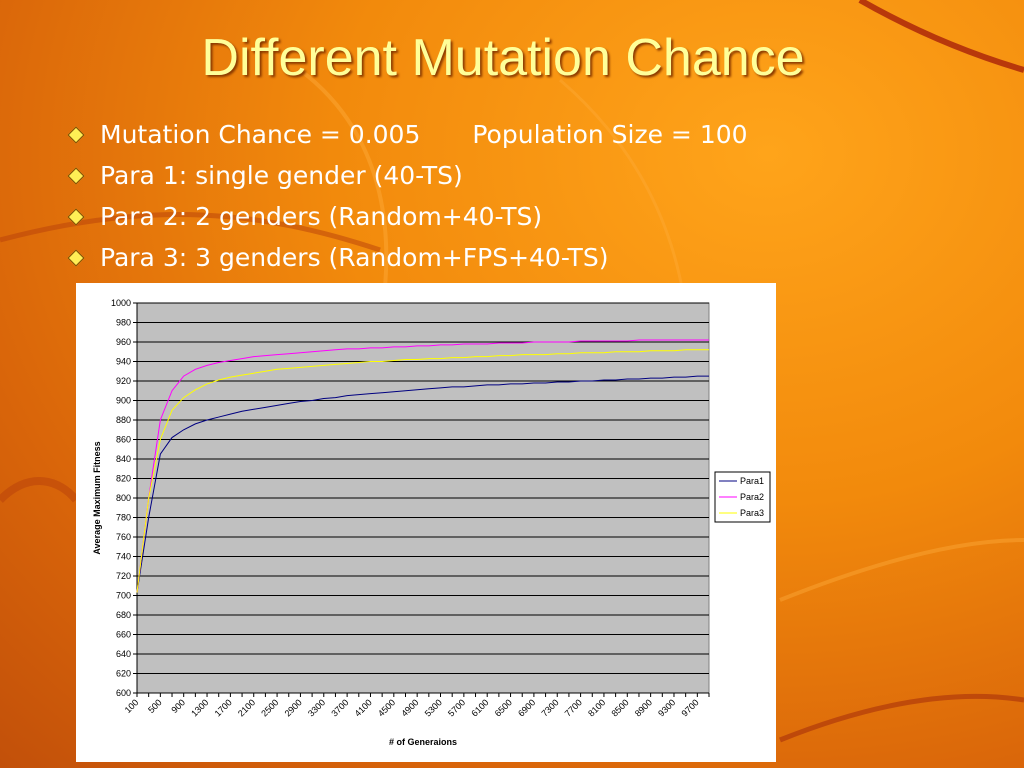  Describe the element at coordinates (123, 479) in the screenshot. I see `y-tick-label: 820` at that location.